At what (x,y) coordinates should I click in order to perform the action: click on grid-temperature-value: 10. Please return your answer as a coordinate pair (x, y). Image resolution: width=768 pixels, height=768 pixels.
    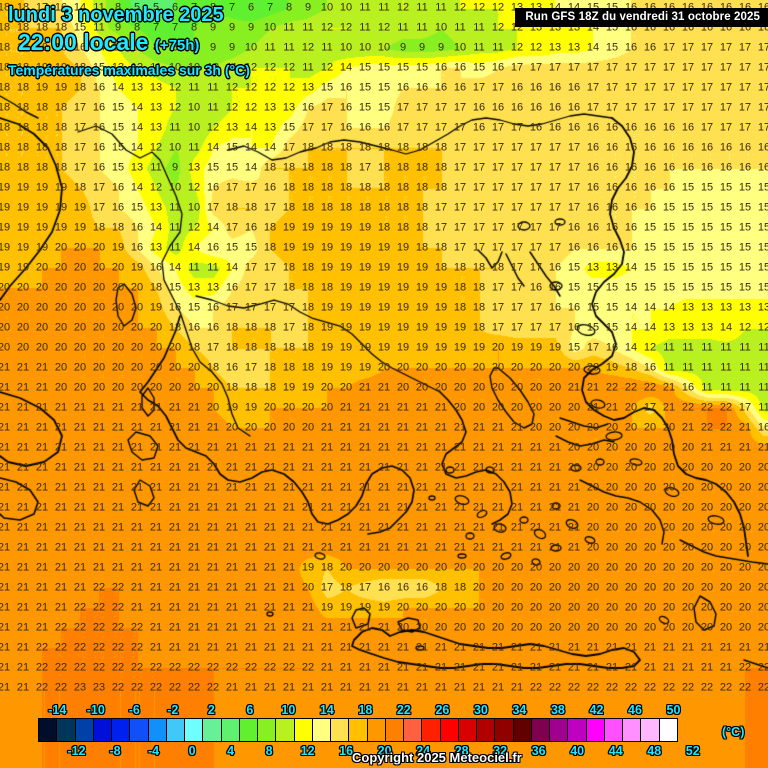
    Looking at the image, I should click on (137, 47).